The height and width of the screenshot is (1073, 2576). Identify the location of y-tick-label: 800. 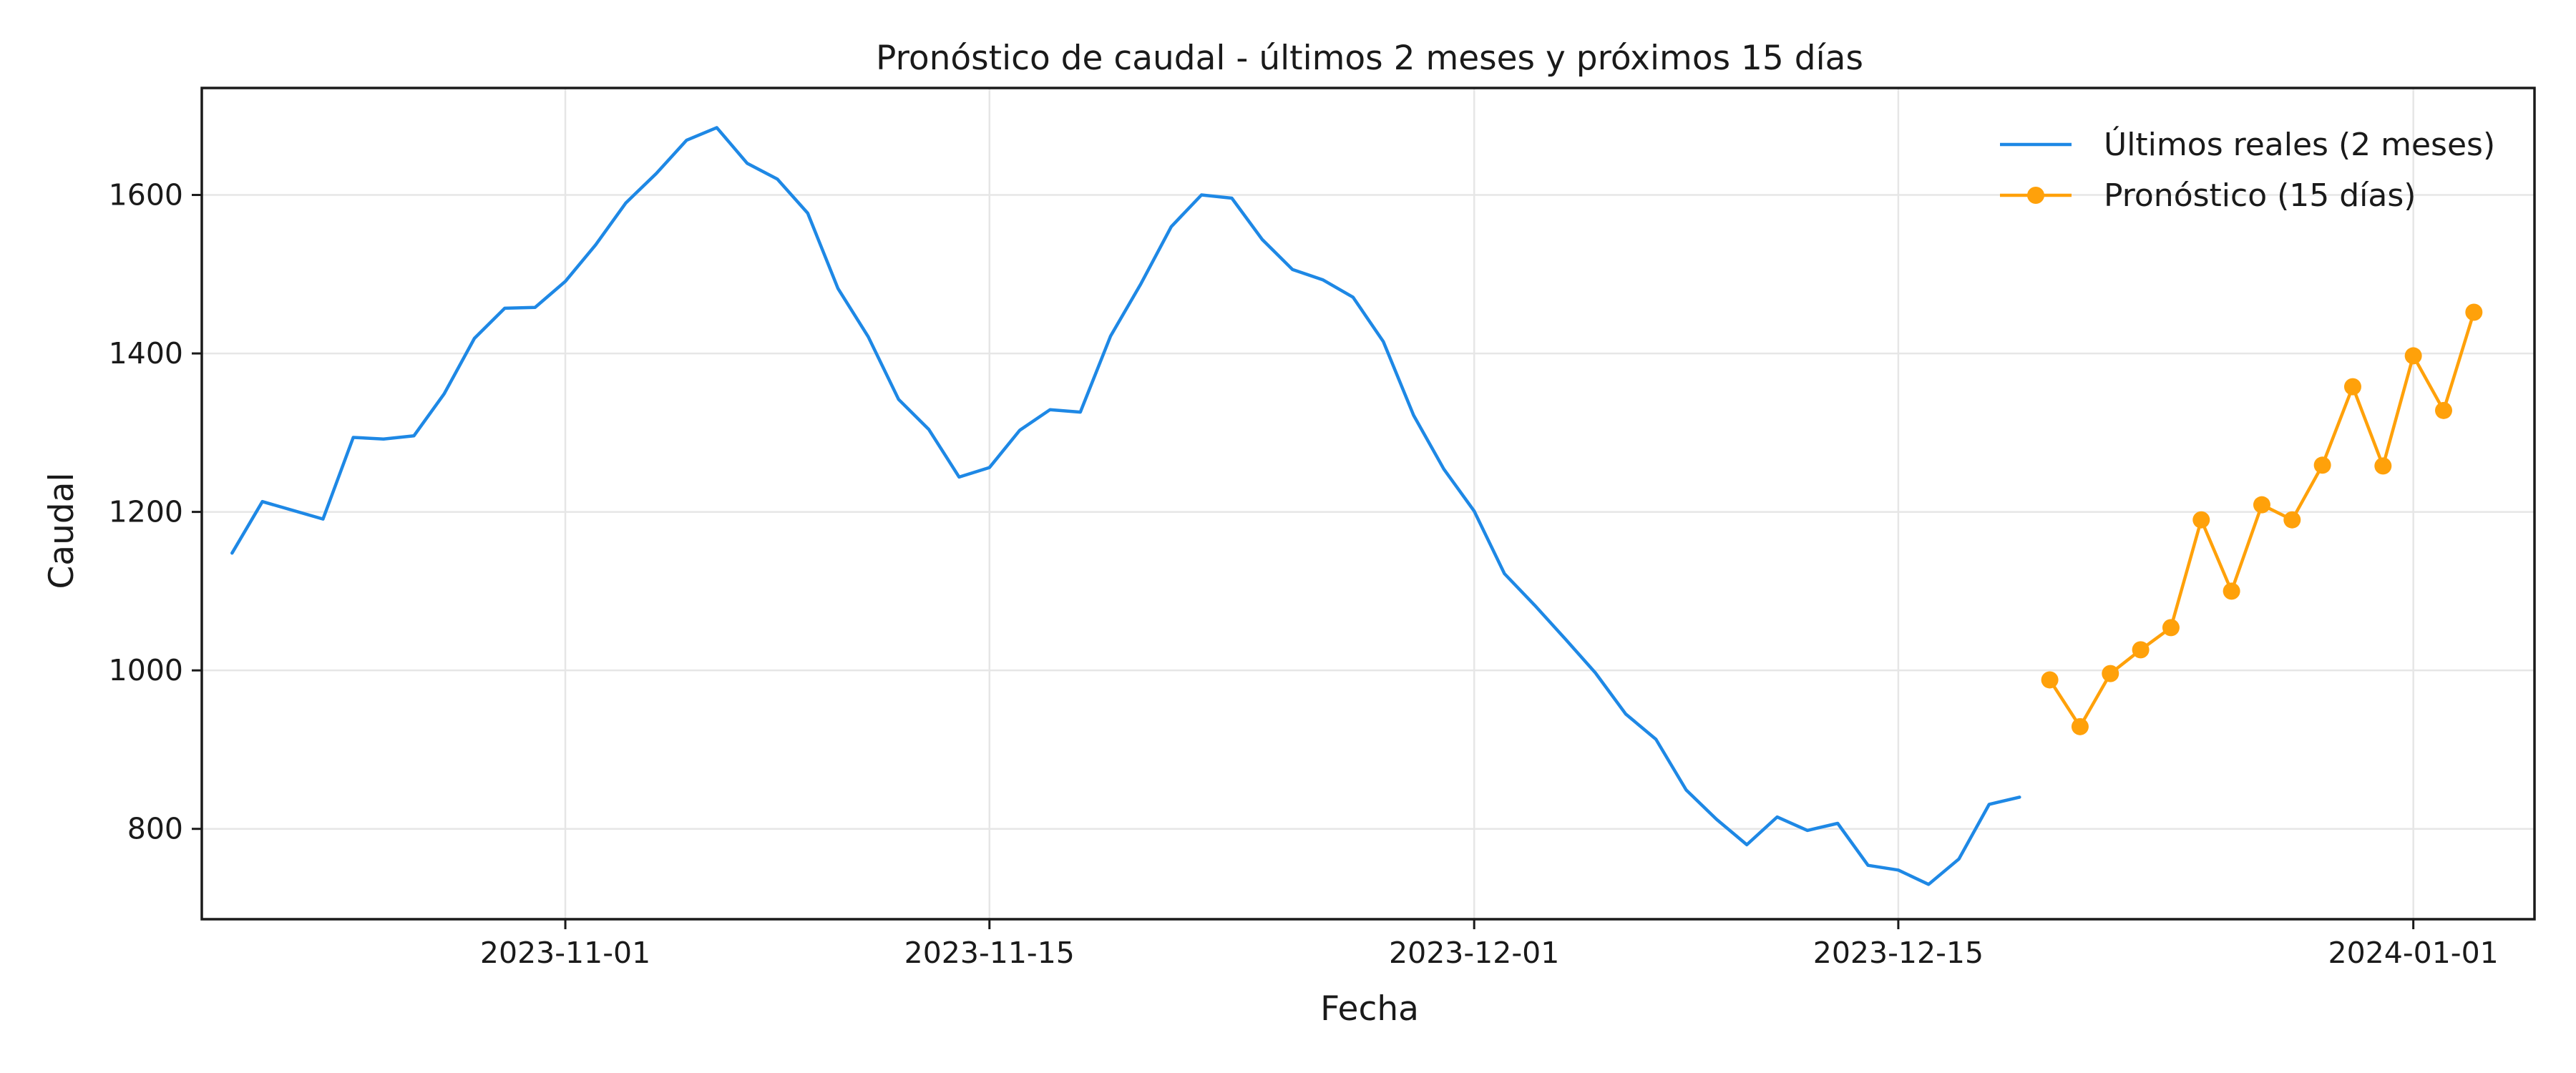
(155, 829).